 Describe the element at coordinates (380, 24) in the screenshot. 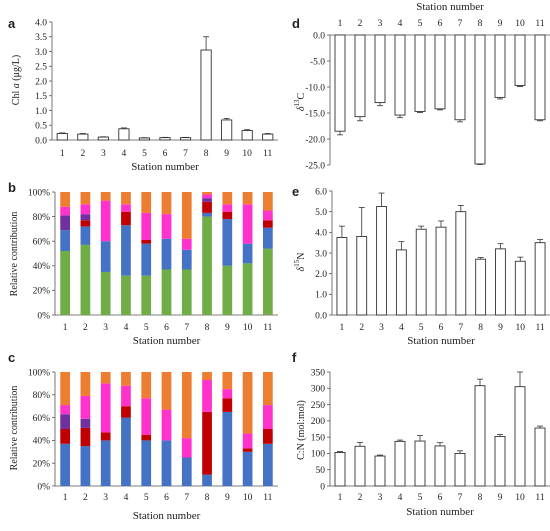

I see `chart-d-x-tick-label: 3` at that location.